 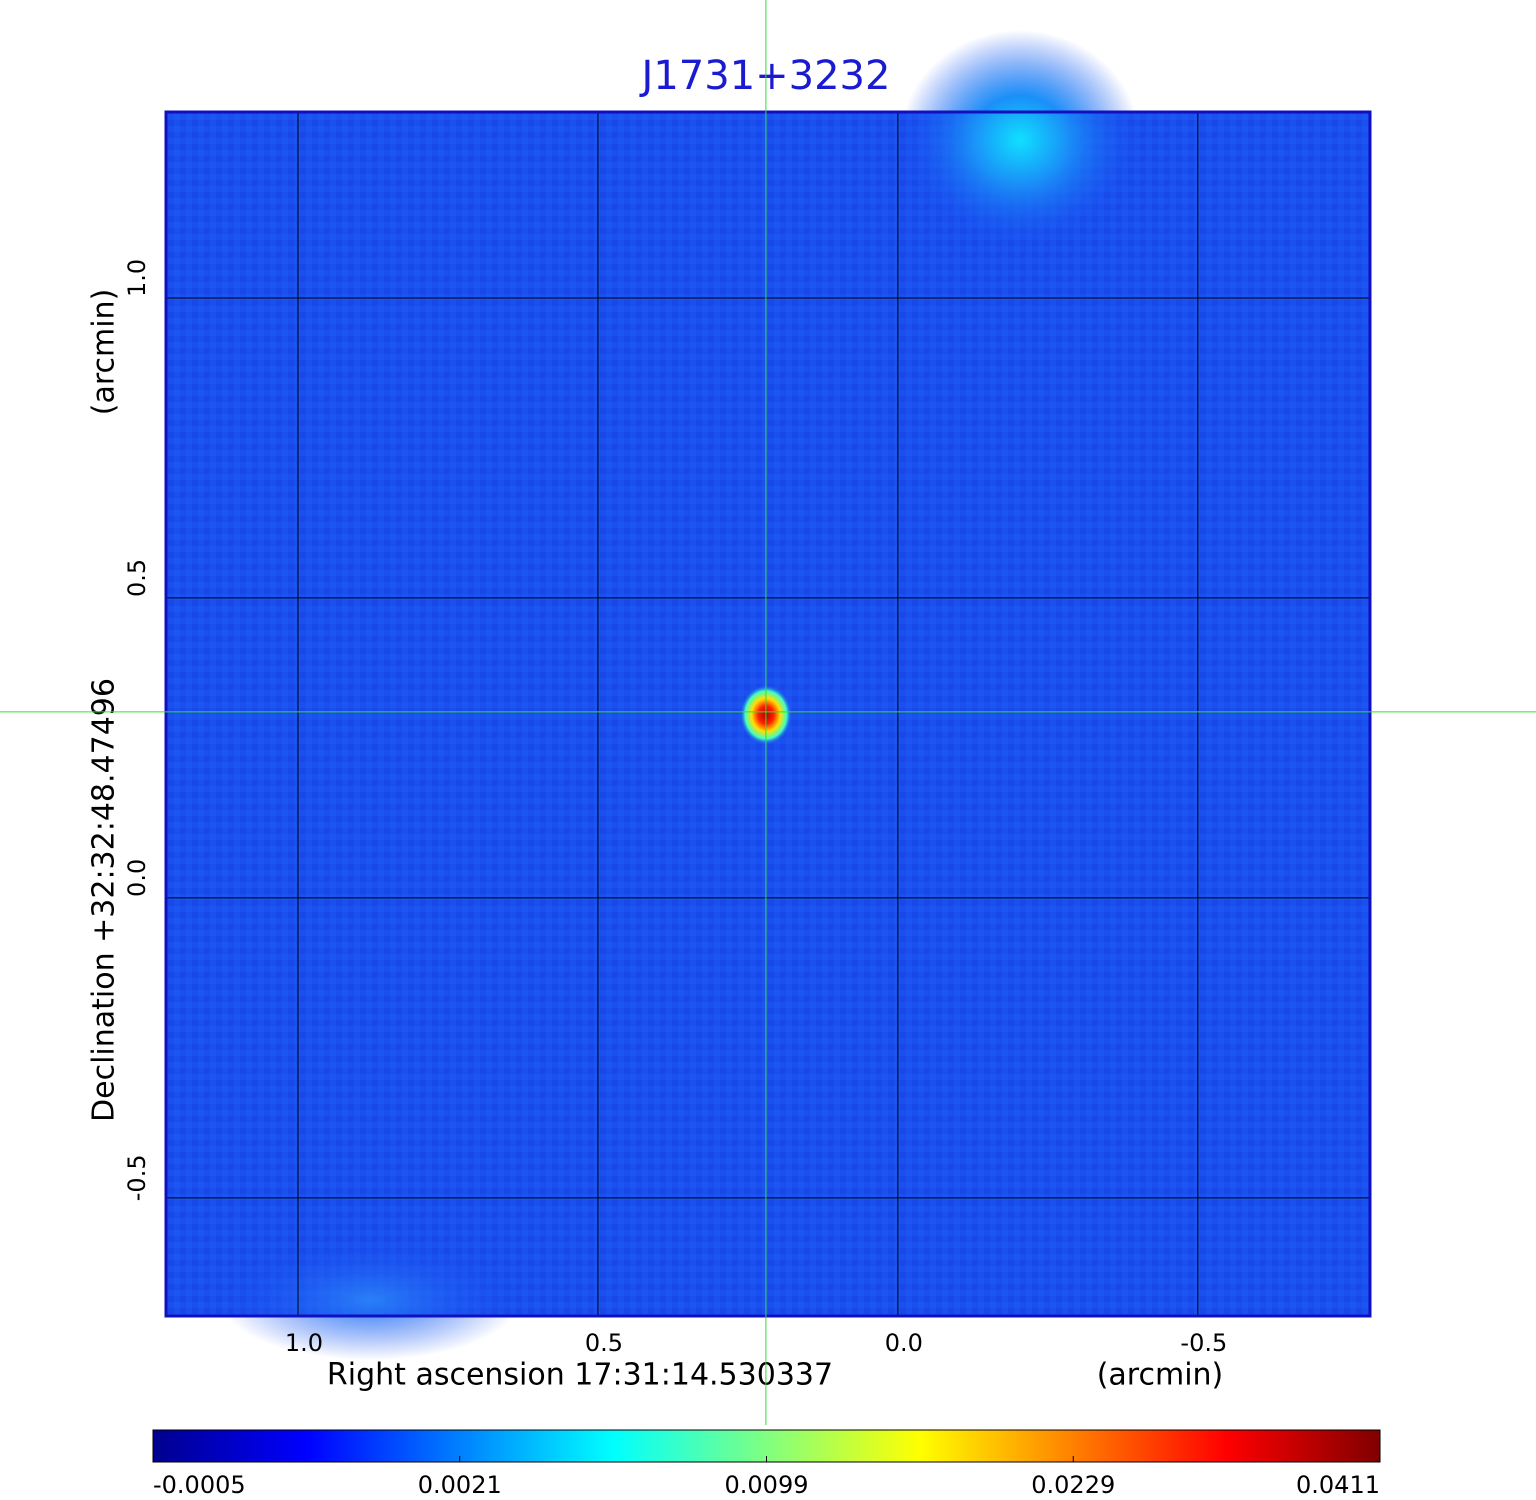 I want to click on colorbar-tick-label: 0.0411, so click(x=1338, y=1485).